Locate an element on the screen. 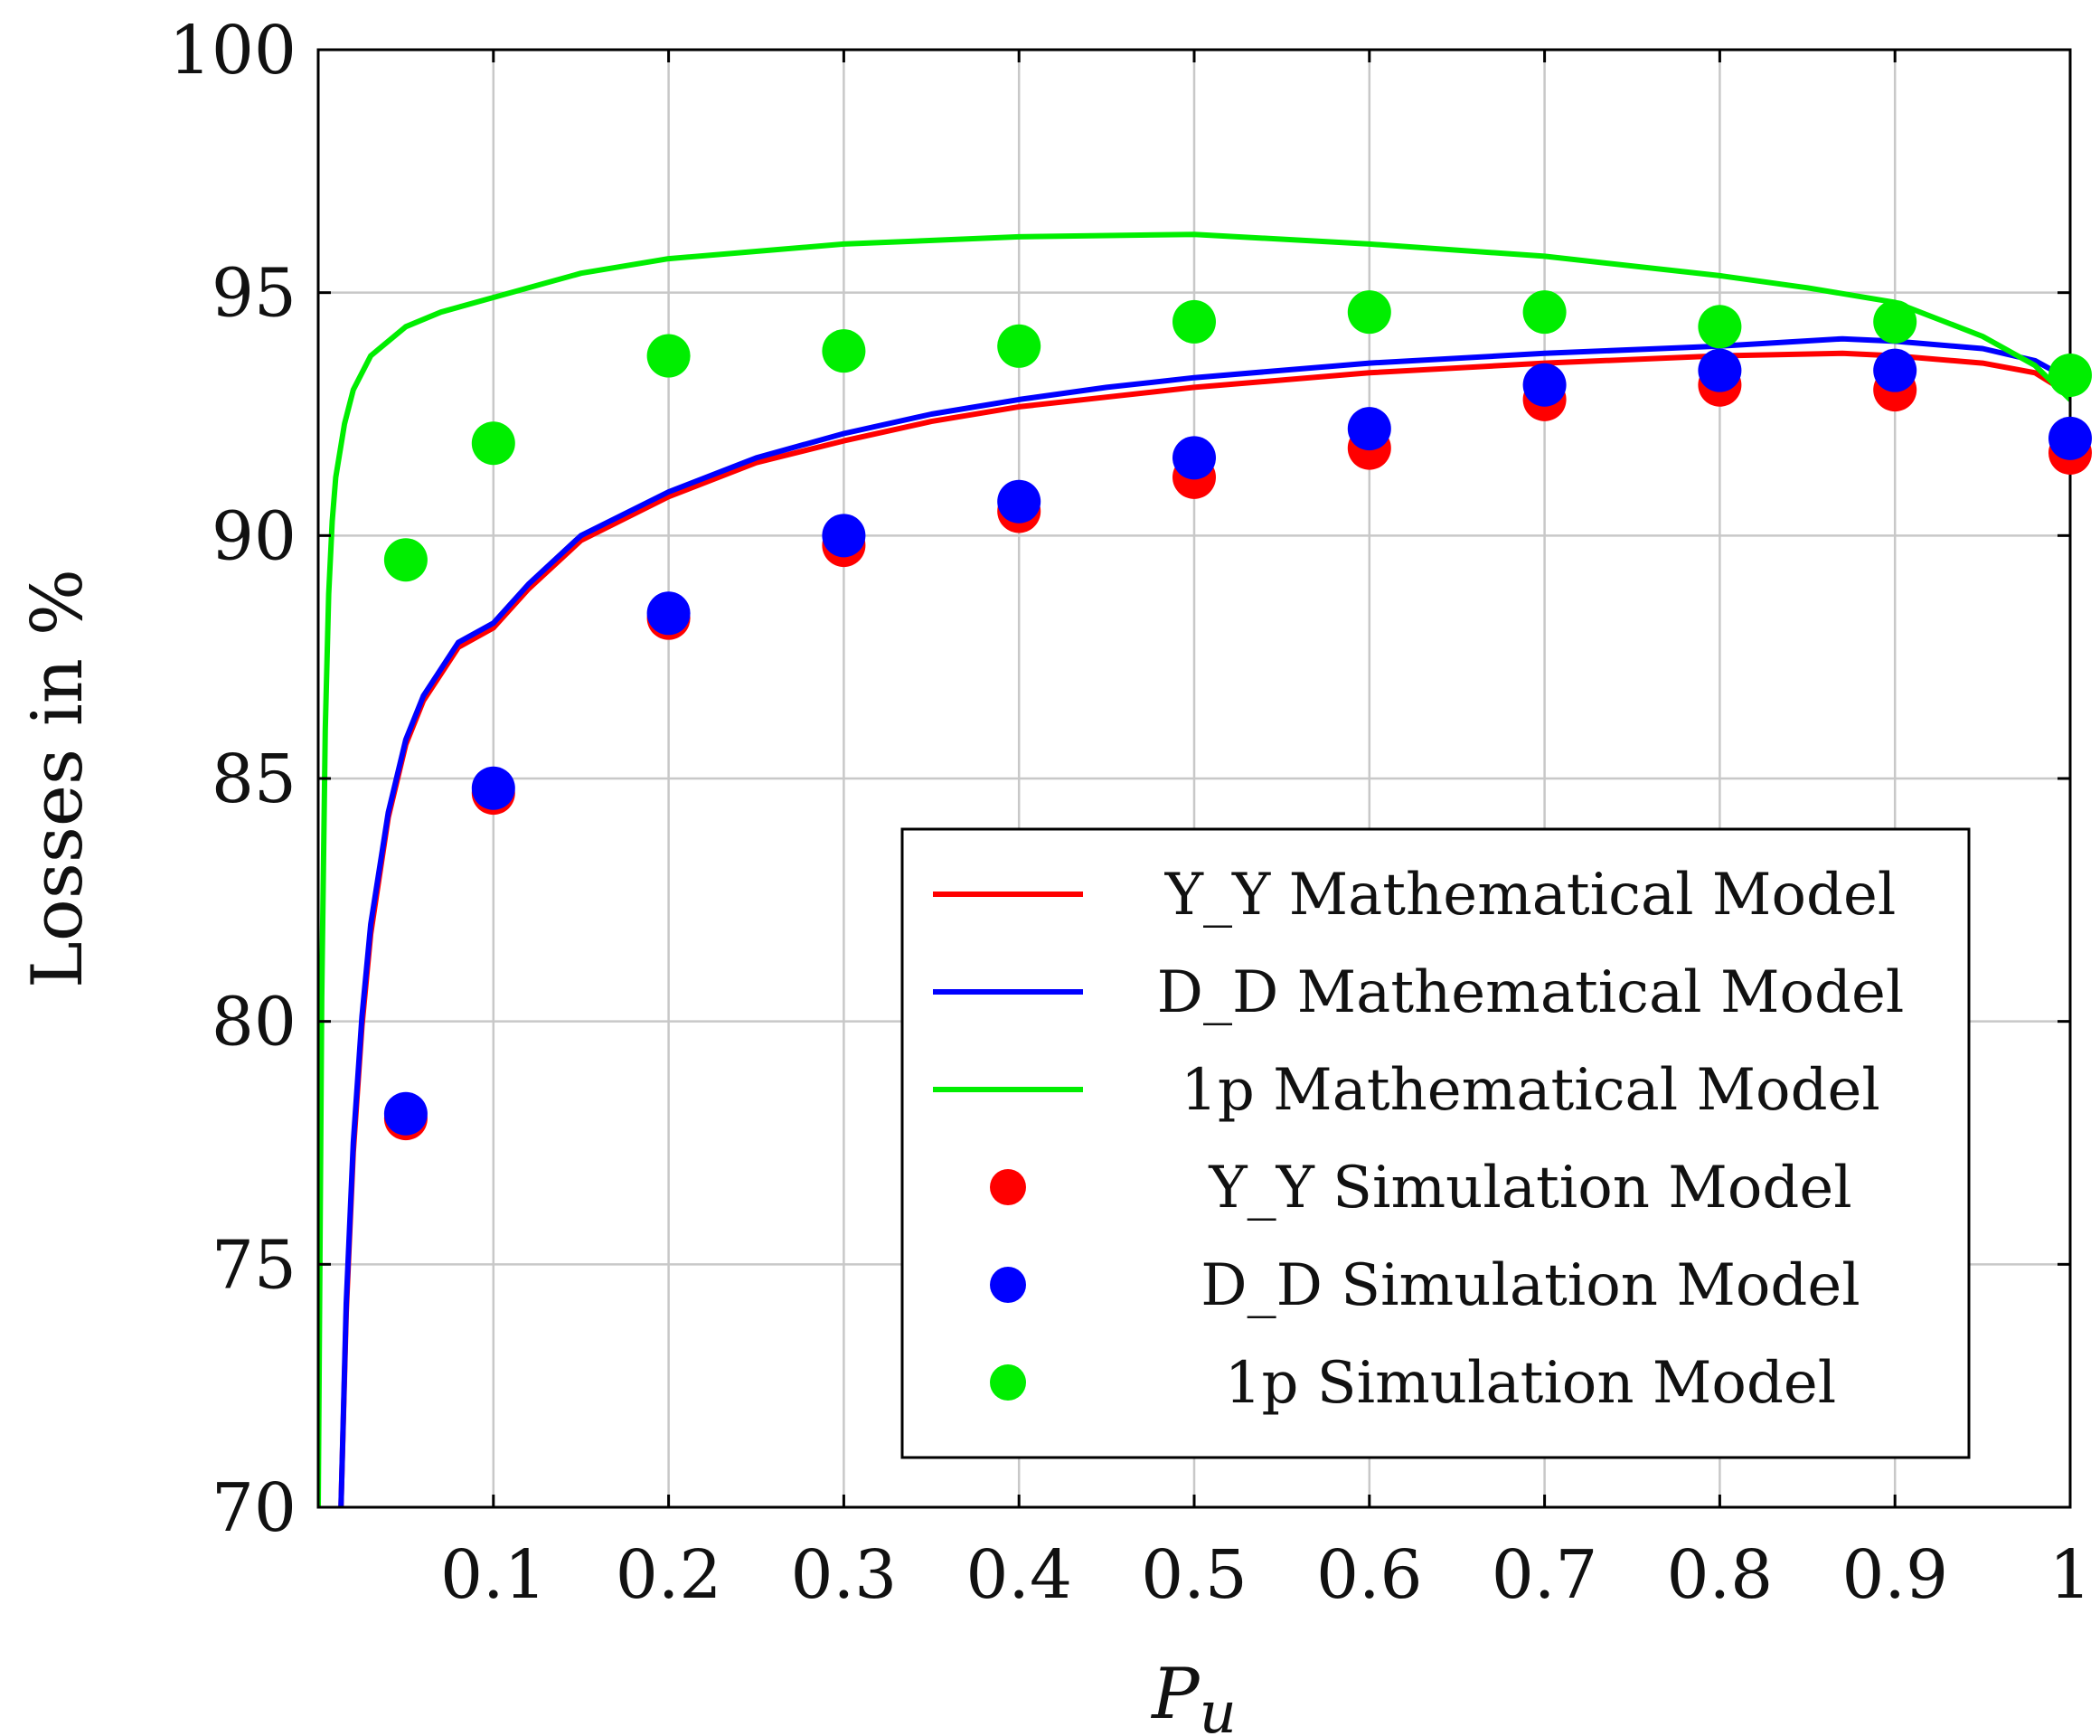  x-tick-label: 0.4 is located at coordinates (1018, 1575).